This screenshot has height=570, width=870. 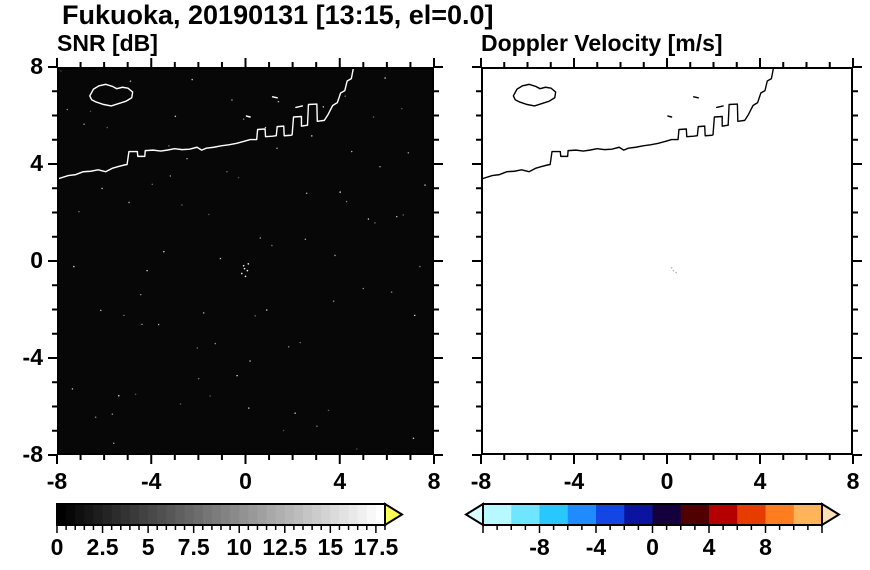 What do you see at coordinates (278, 15) in the screenshot?
I see `figure-title: Fukuoka, 20190131 [13:15, el=0.0]` at bounding box center [278, 15].